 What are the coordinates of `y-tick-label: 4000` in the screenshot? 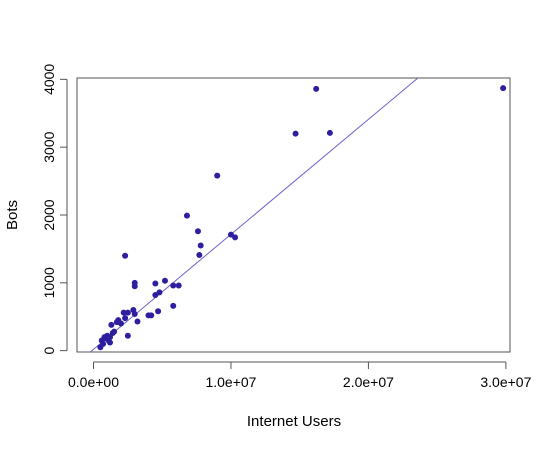 It's located at (49, 79).